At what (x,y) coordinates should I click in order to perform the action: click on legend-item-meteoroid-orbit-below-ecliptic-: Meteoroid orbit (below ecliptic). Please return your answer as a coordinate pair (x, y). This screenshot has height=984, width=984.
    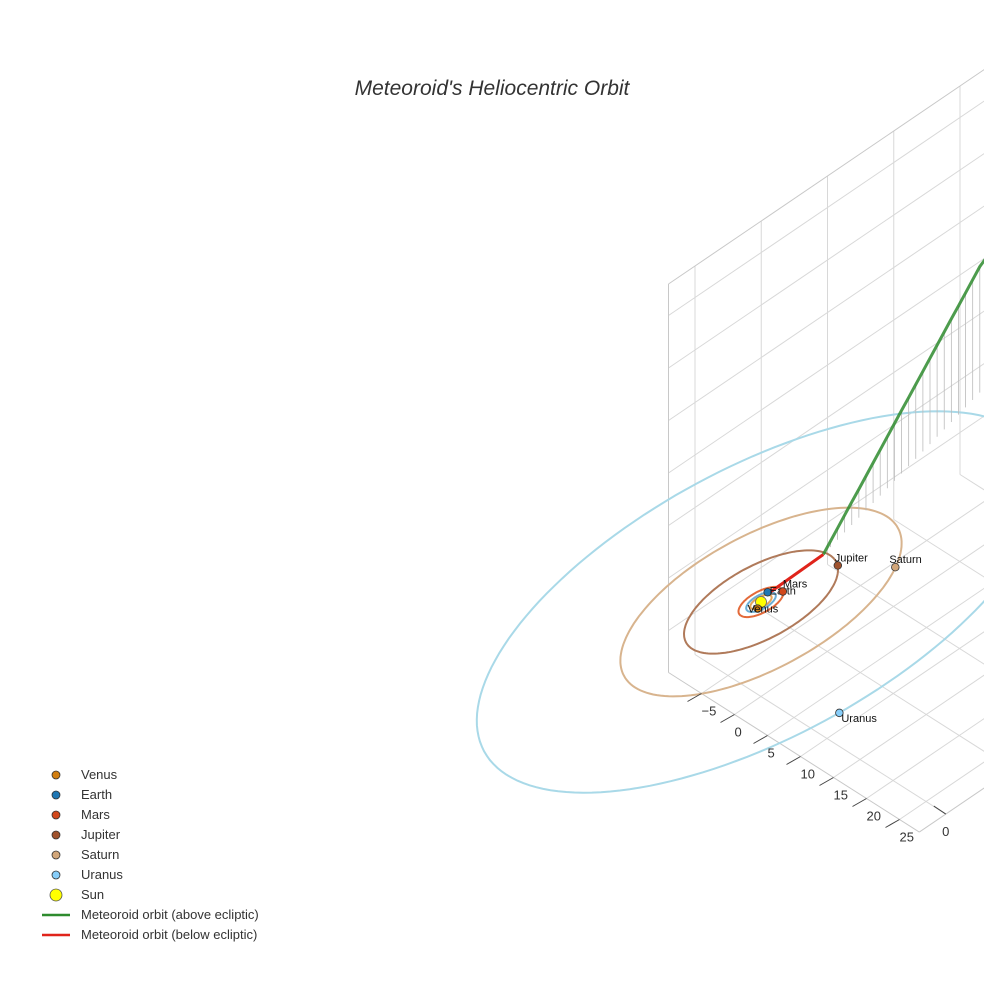
    Looking at the image, I should click on (149, 934).